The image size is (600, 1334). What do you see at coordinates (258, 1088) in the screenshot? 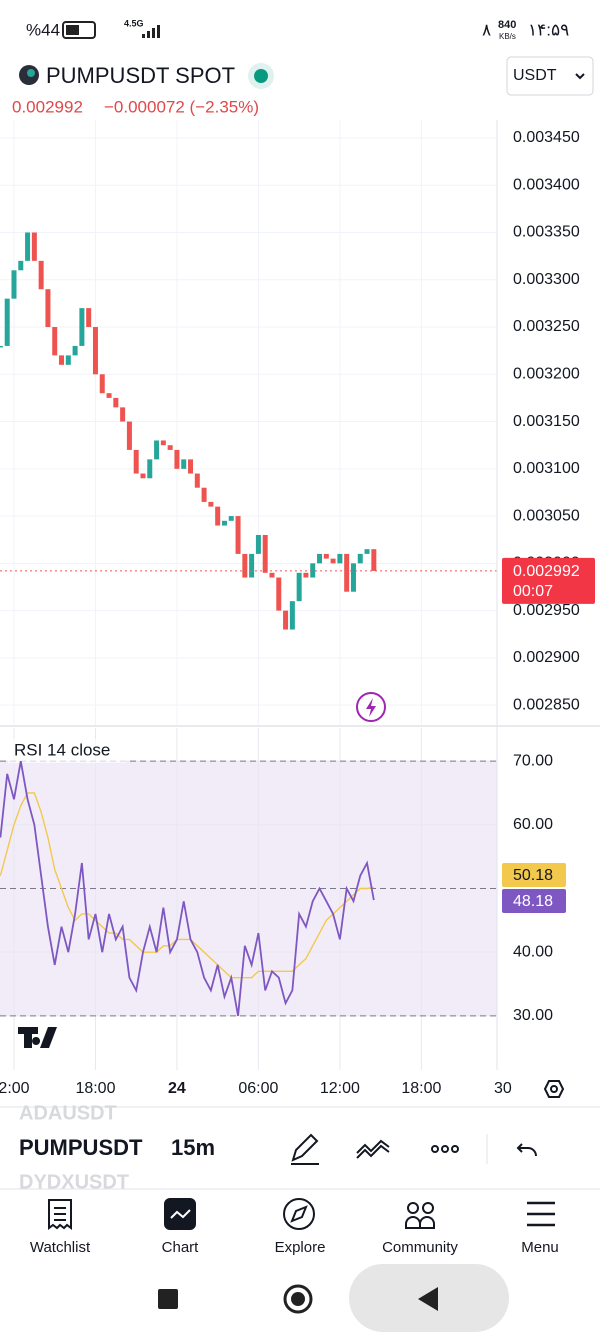
I see `x-tick-label: 06:00` at bounding box center [258, 1088].